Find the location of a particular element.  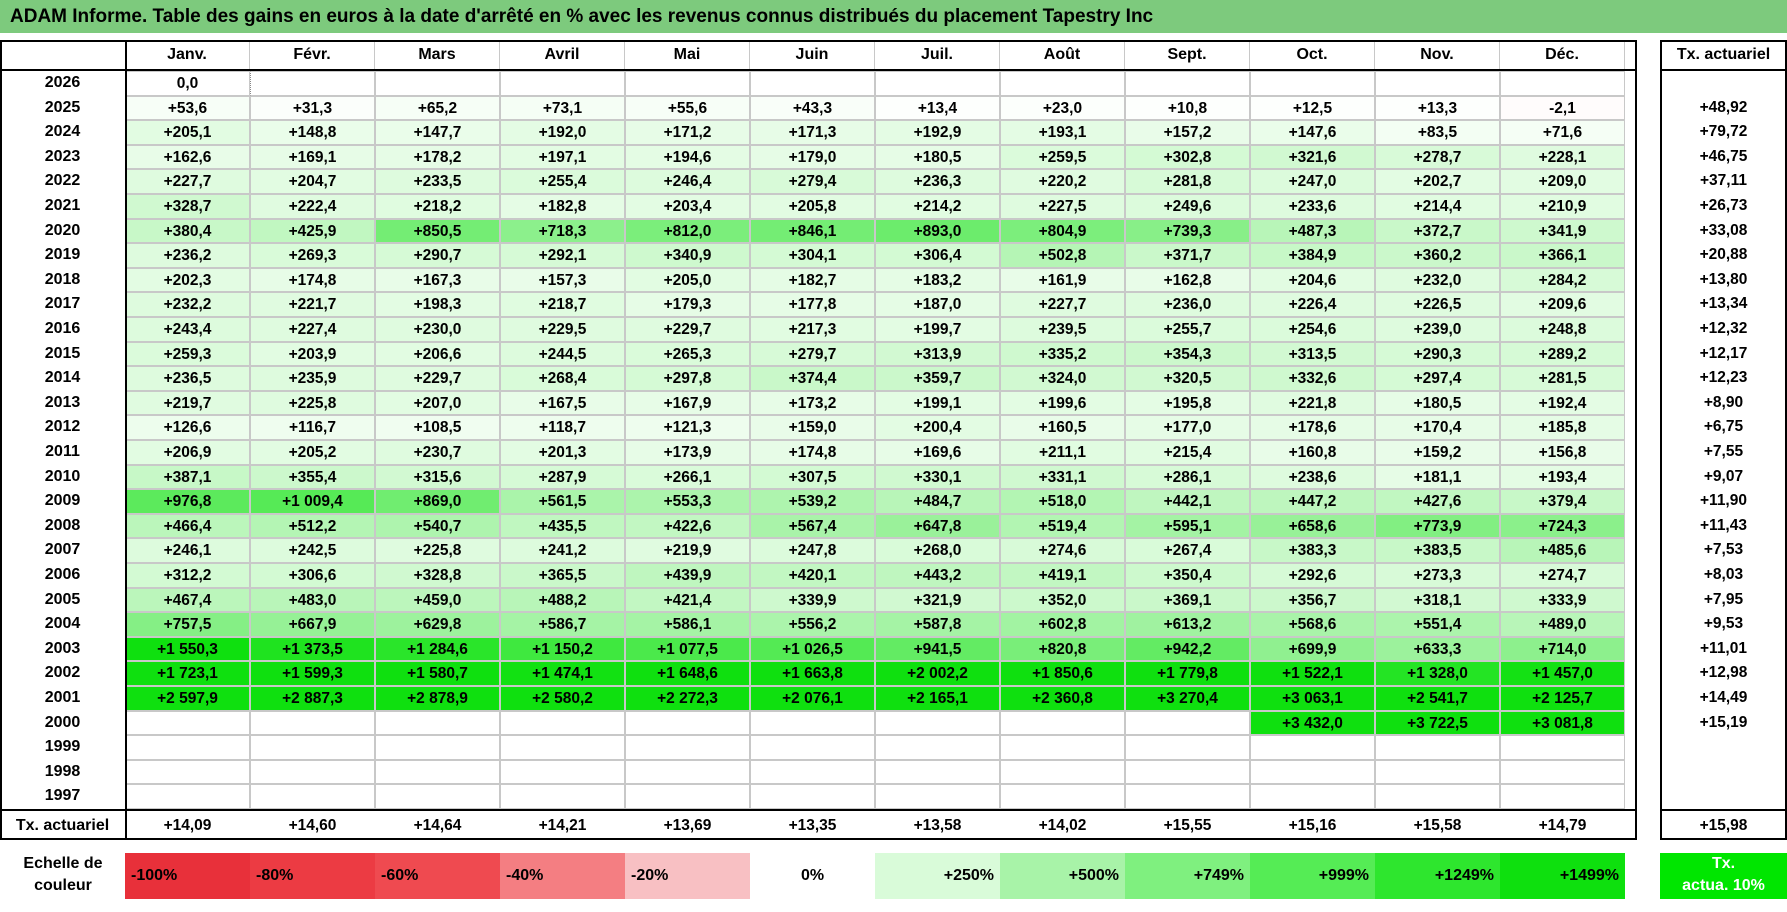

table-cell: +2 165,1 is located at coordinates (937, 698).